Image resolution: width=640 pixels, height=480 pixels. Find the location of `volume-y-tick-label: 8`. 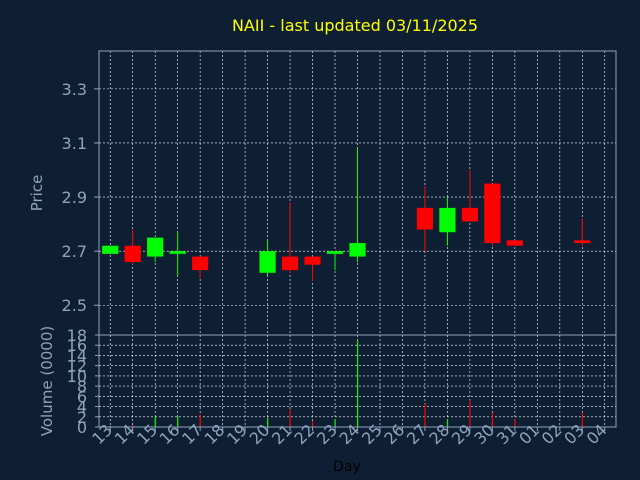

volume-y-tick-label: 8 is located at coordinates (82, 386).